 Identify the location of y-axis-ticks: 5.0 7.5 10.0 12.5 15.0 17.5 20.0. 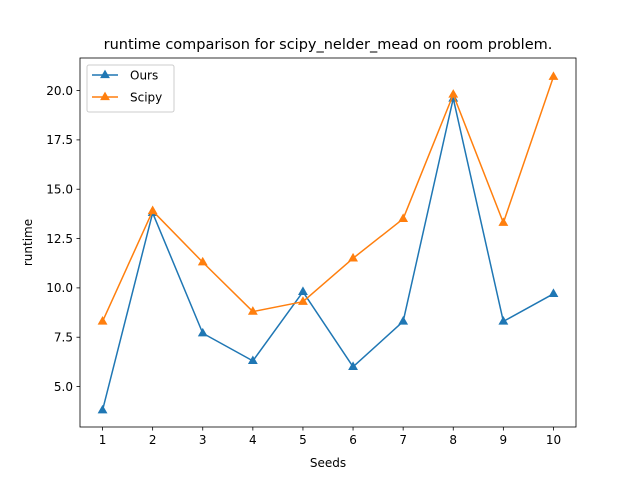
(63, 239).